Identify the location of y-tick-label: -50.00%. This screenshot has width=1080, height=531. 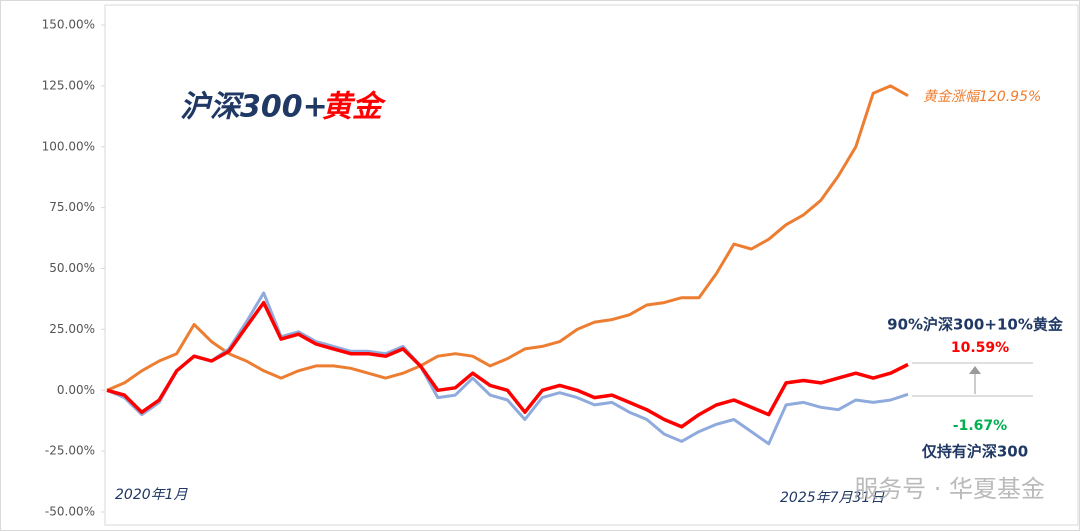
(70, 512).